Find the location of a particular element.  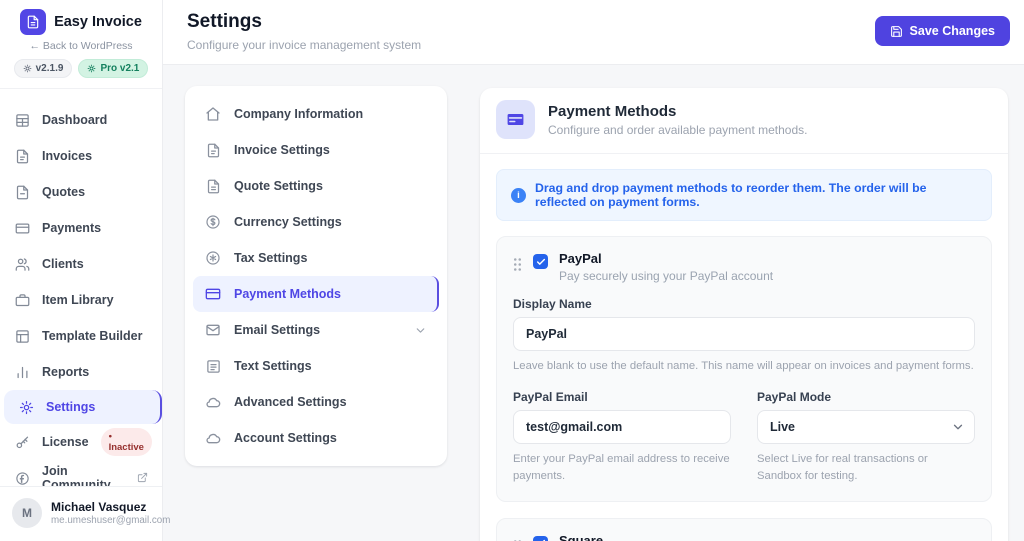

cloud-account-icon is located at coordinates (213, 438).